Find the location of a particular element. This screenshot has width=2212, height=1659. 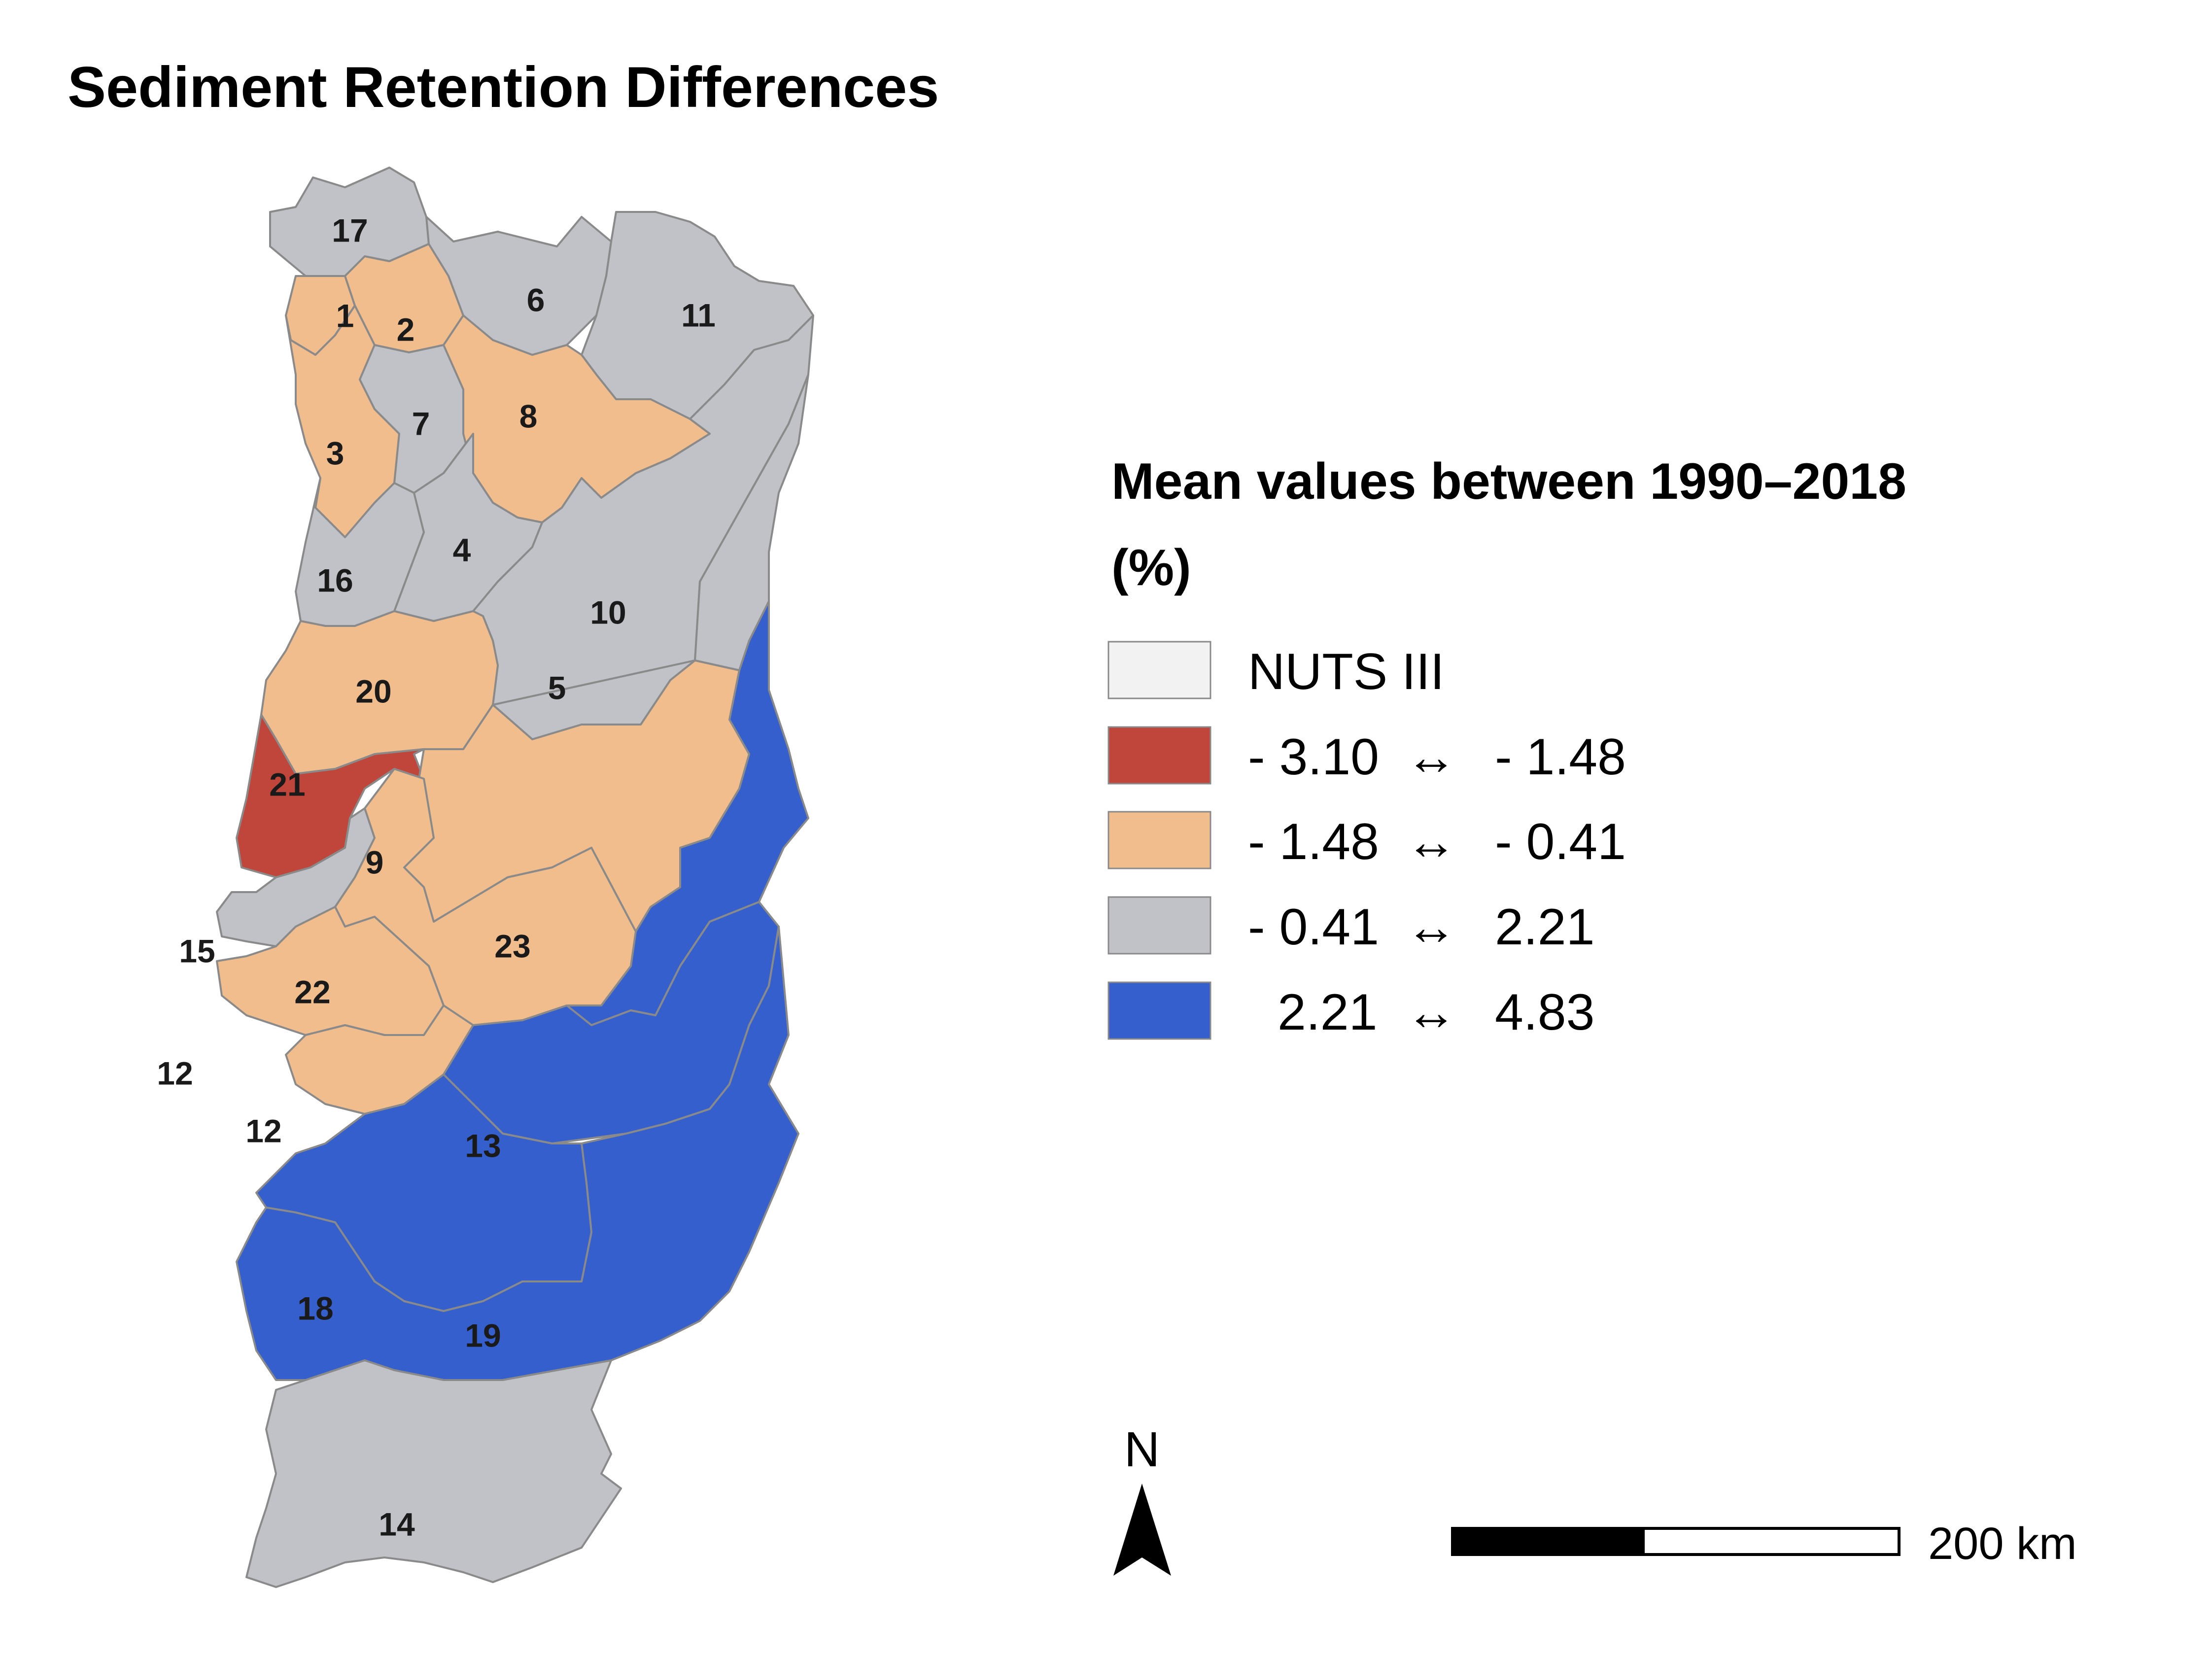

region-label-20: 20 is located at coordinates (373, 691).